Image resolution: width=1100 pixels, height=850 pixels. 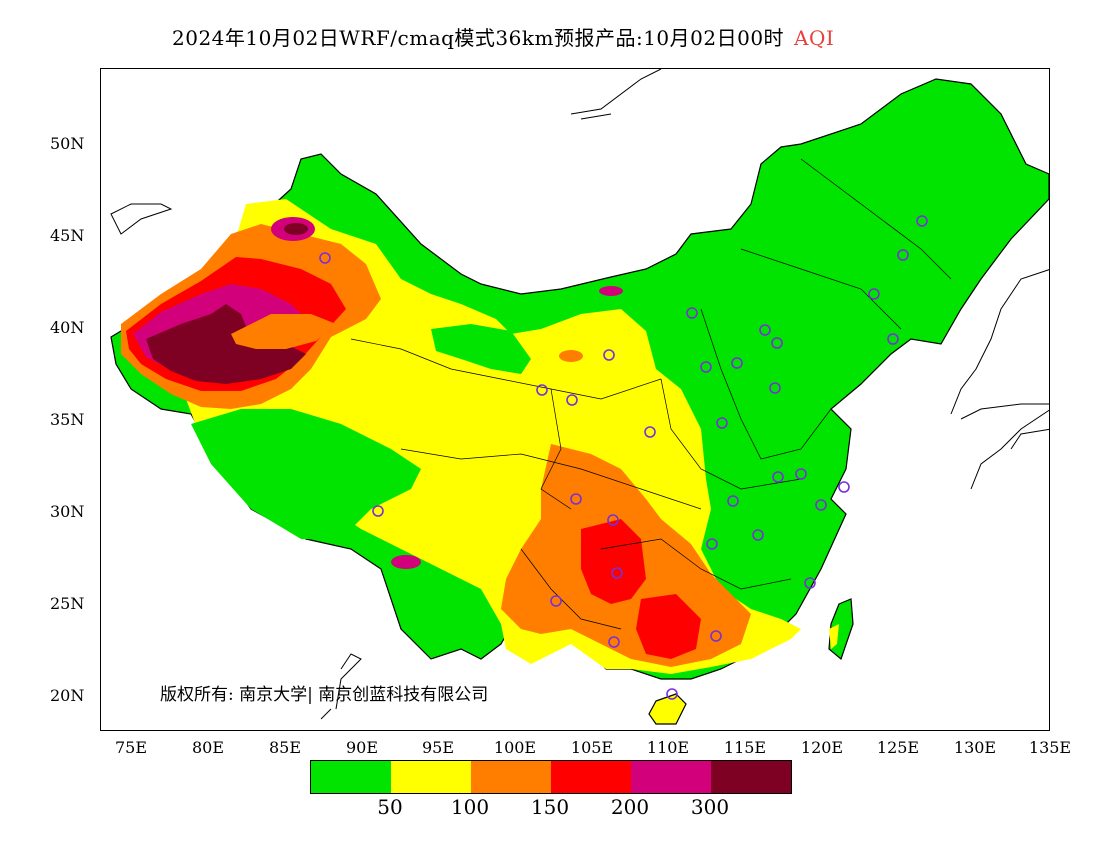 What do you see at coordinates (306, 474) in the screenshot?
I see `region-tibet-green` at bounding box center [306, 474].